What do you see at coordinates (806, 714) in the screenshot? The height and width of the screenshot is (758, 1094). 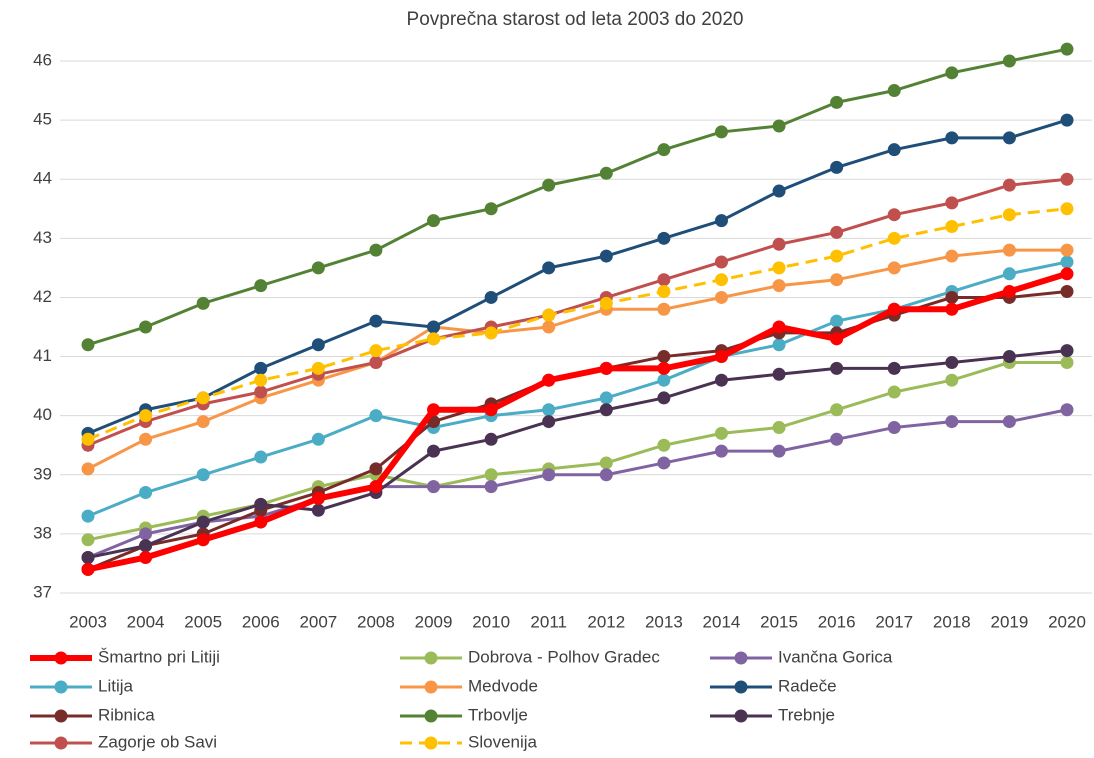 I see `legend-label: Trebnje` at bounding box center [806, 714].